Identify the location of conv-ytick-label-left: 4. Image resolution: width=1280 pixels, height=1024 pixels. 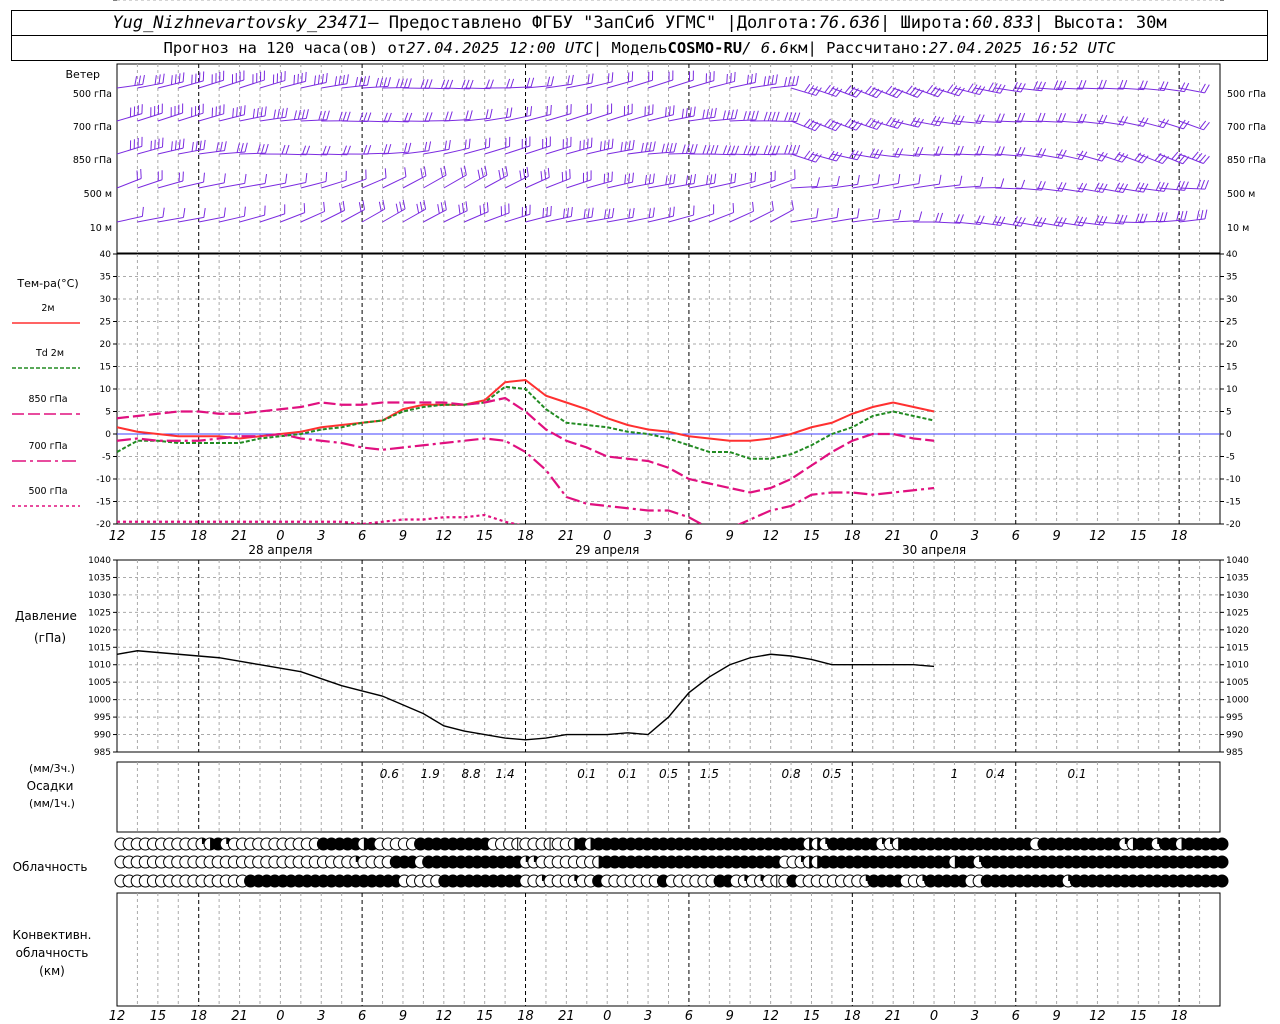
(108, 1).